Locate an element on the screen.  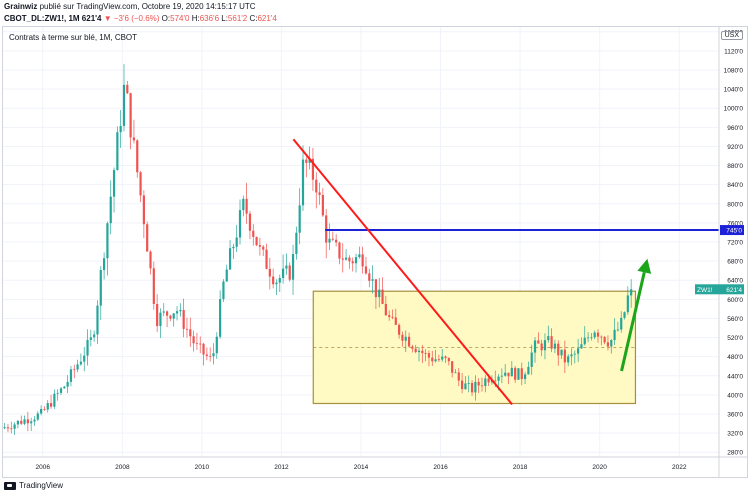
ohlc-low-label: L: is located at coordinates (224, 18).